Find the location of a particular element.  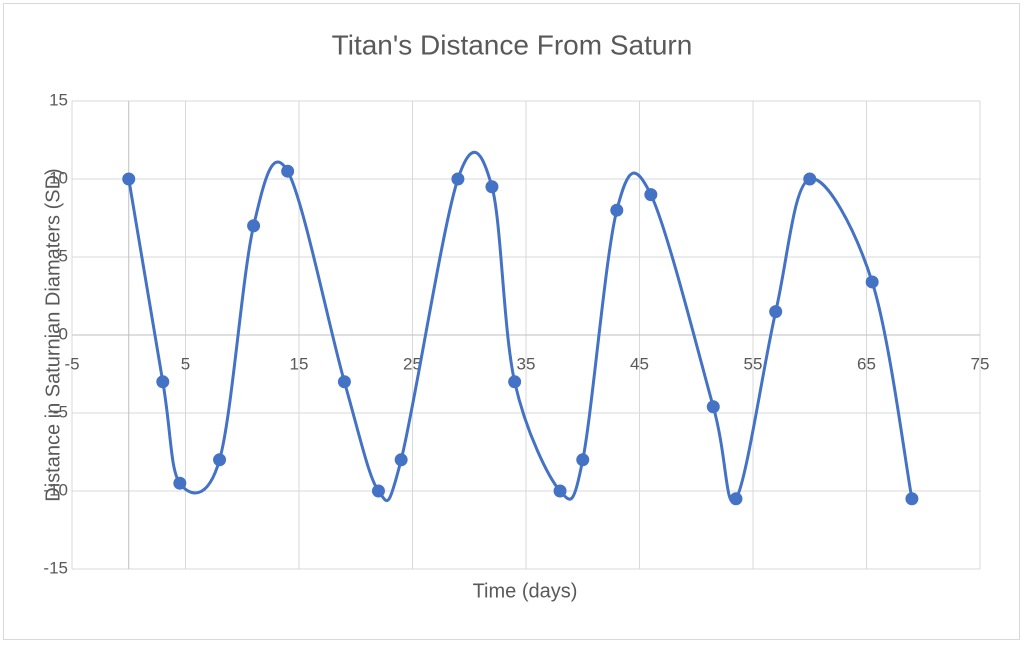

x-tick-label: 25 is located at coordinates (412, 363).